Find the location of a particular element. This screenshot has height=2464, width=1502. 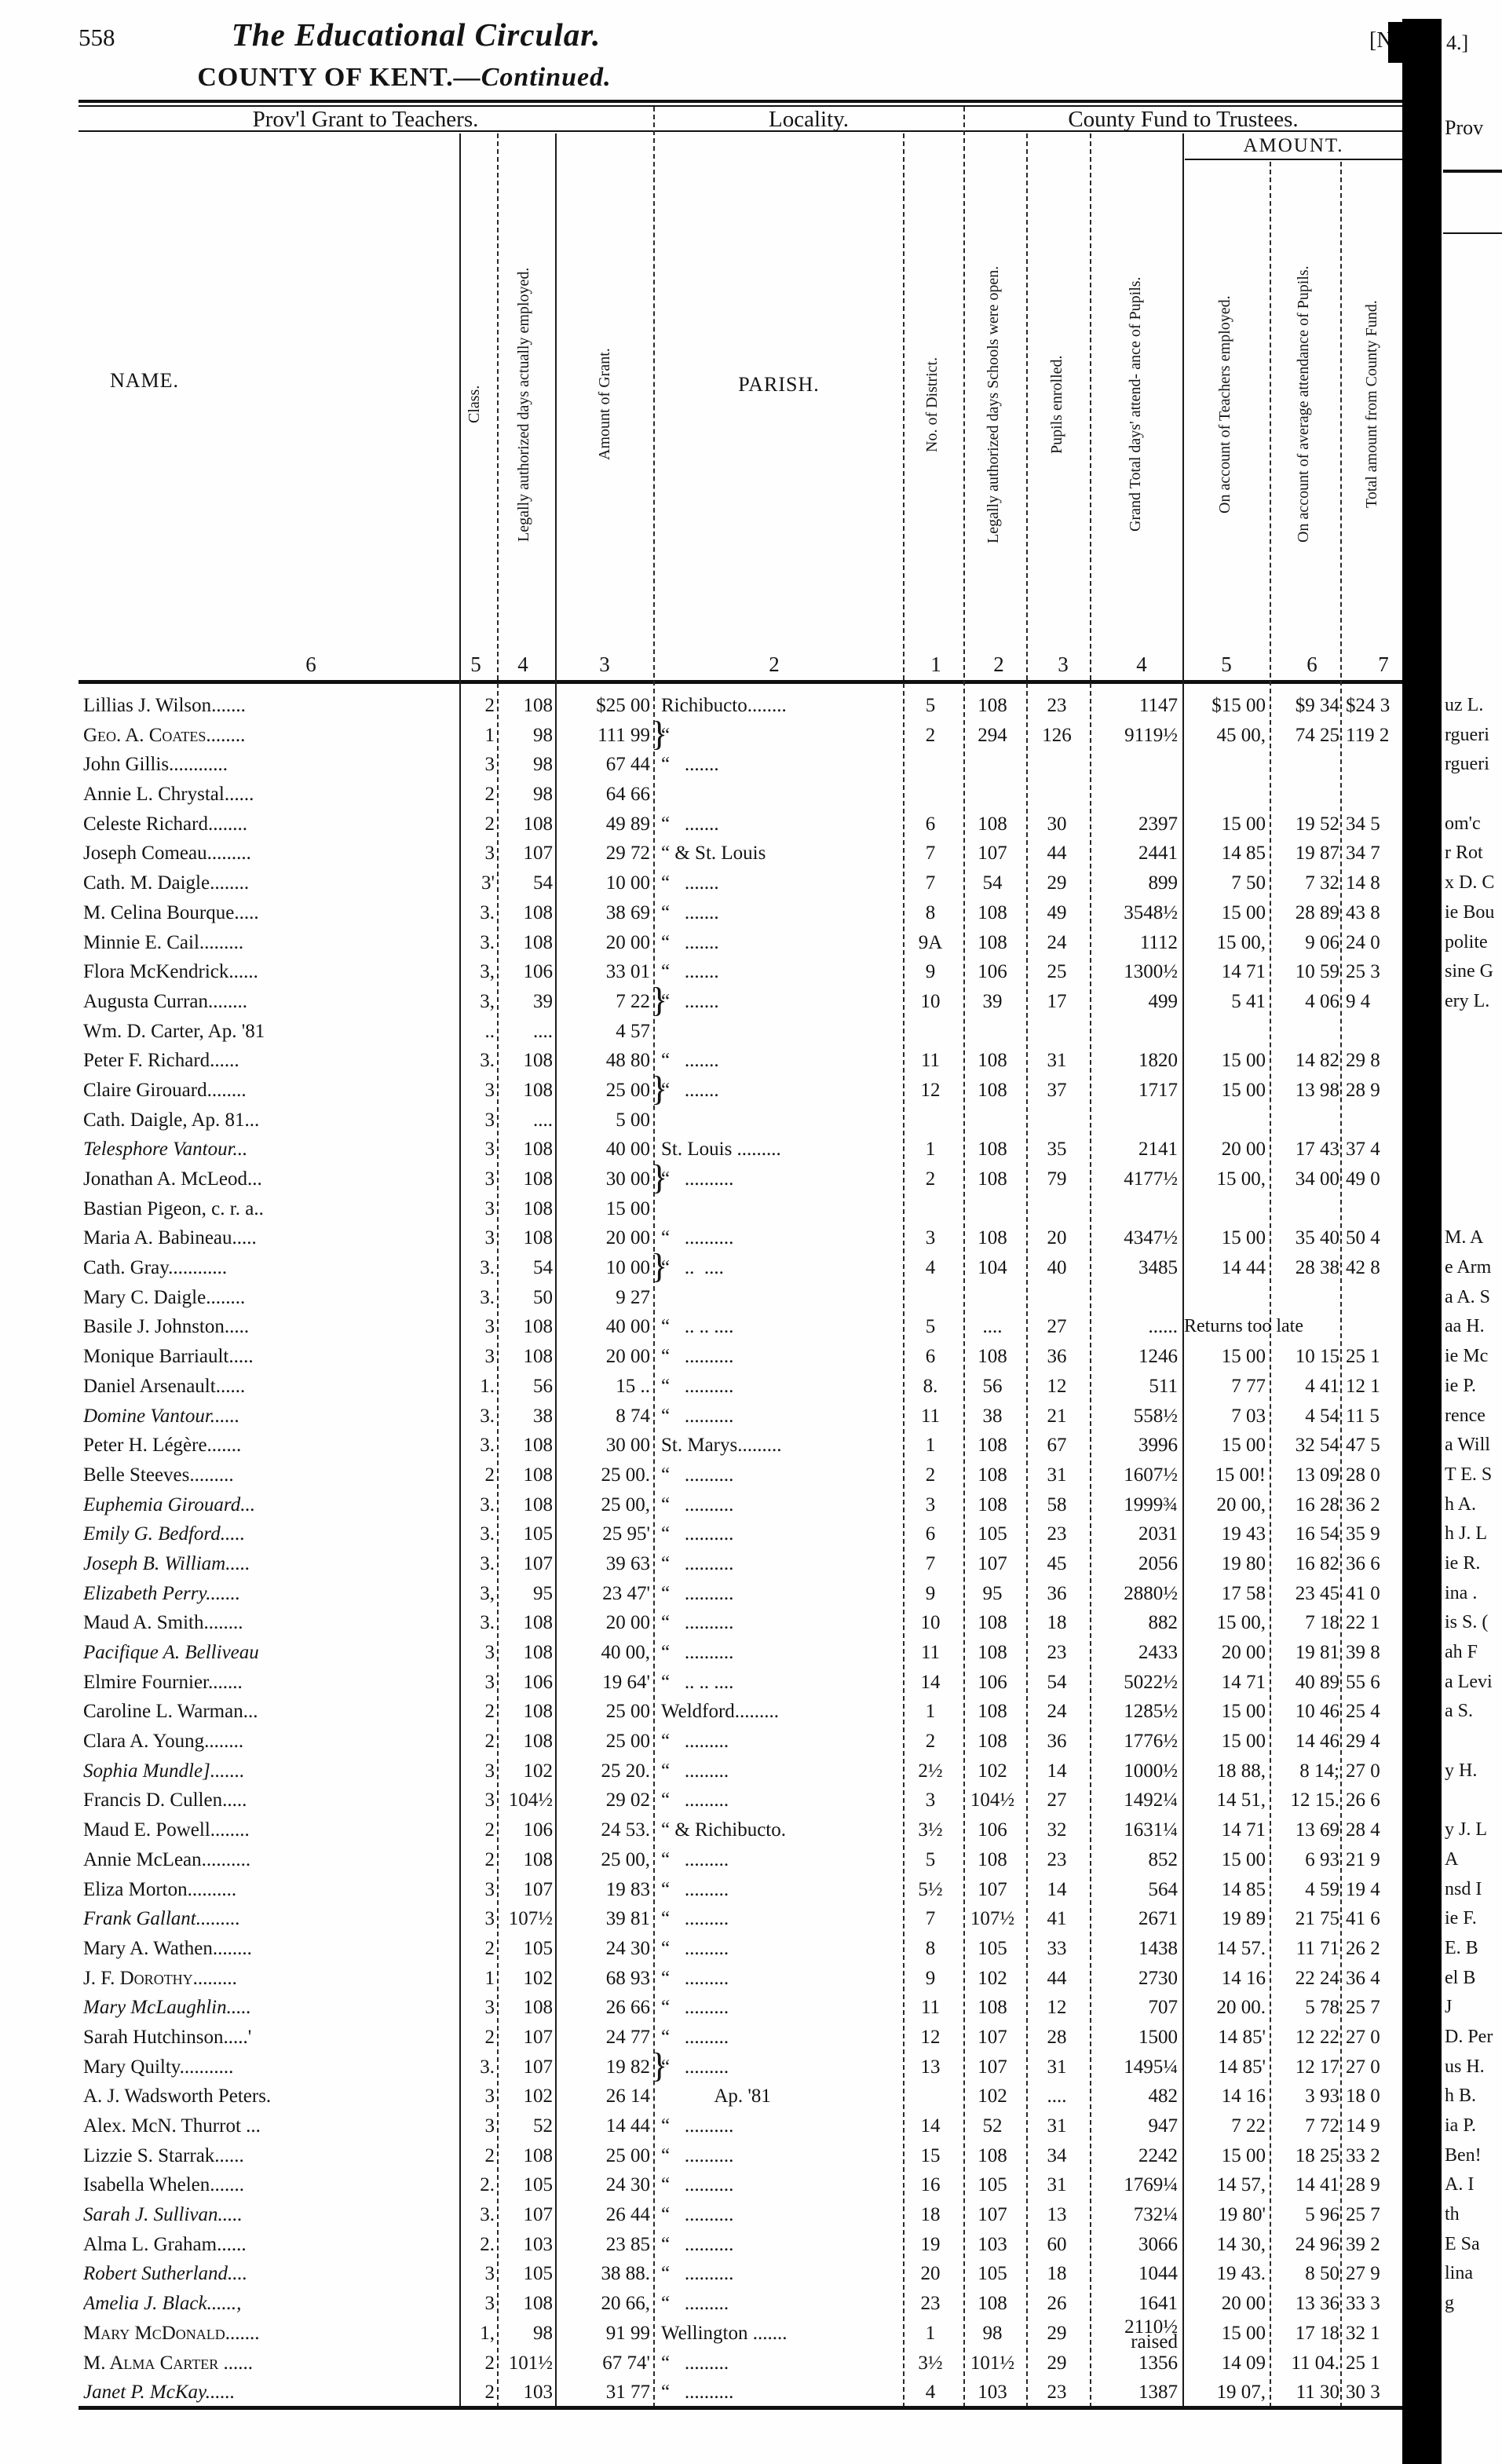

cell-total-county-fund: 25 3 is located at coordinates (1363, 972).